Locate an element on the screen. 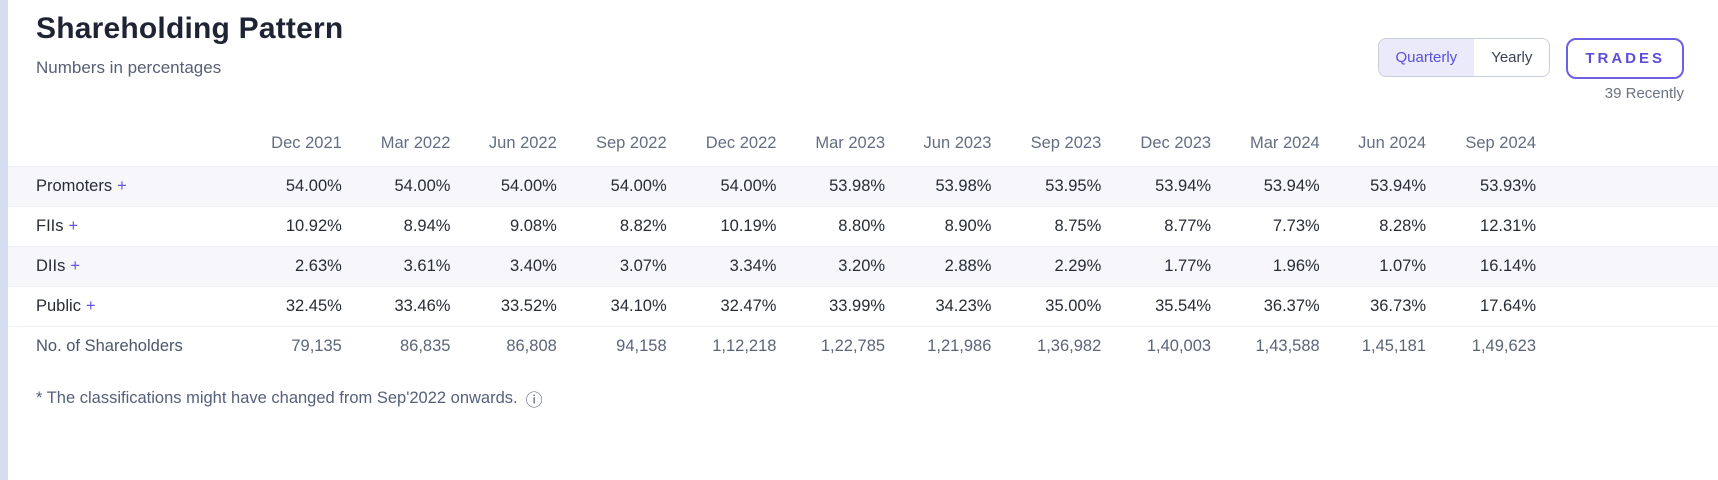 The height and width of the screenshot is (480, 1718). column-header: Mar 2023 is located at coordinates (850, 143).